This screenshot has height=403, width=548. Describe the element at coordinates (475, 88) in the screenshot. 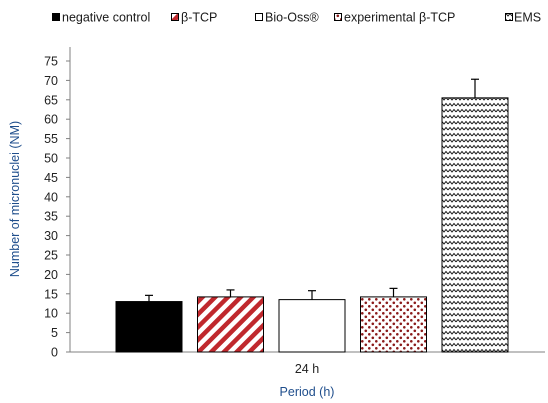

I see `error-bar-ems` at that location.